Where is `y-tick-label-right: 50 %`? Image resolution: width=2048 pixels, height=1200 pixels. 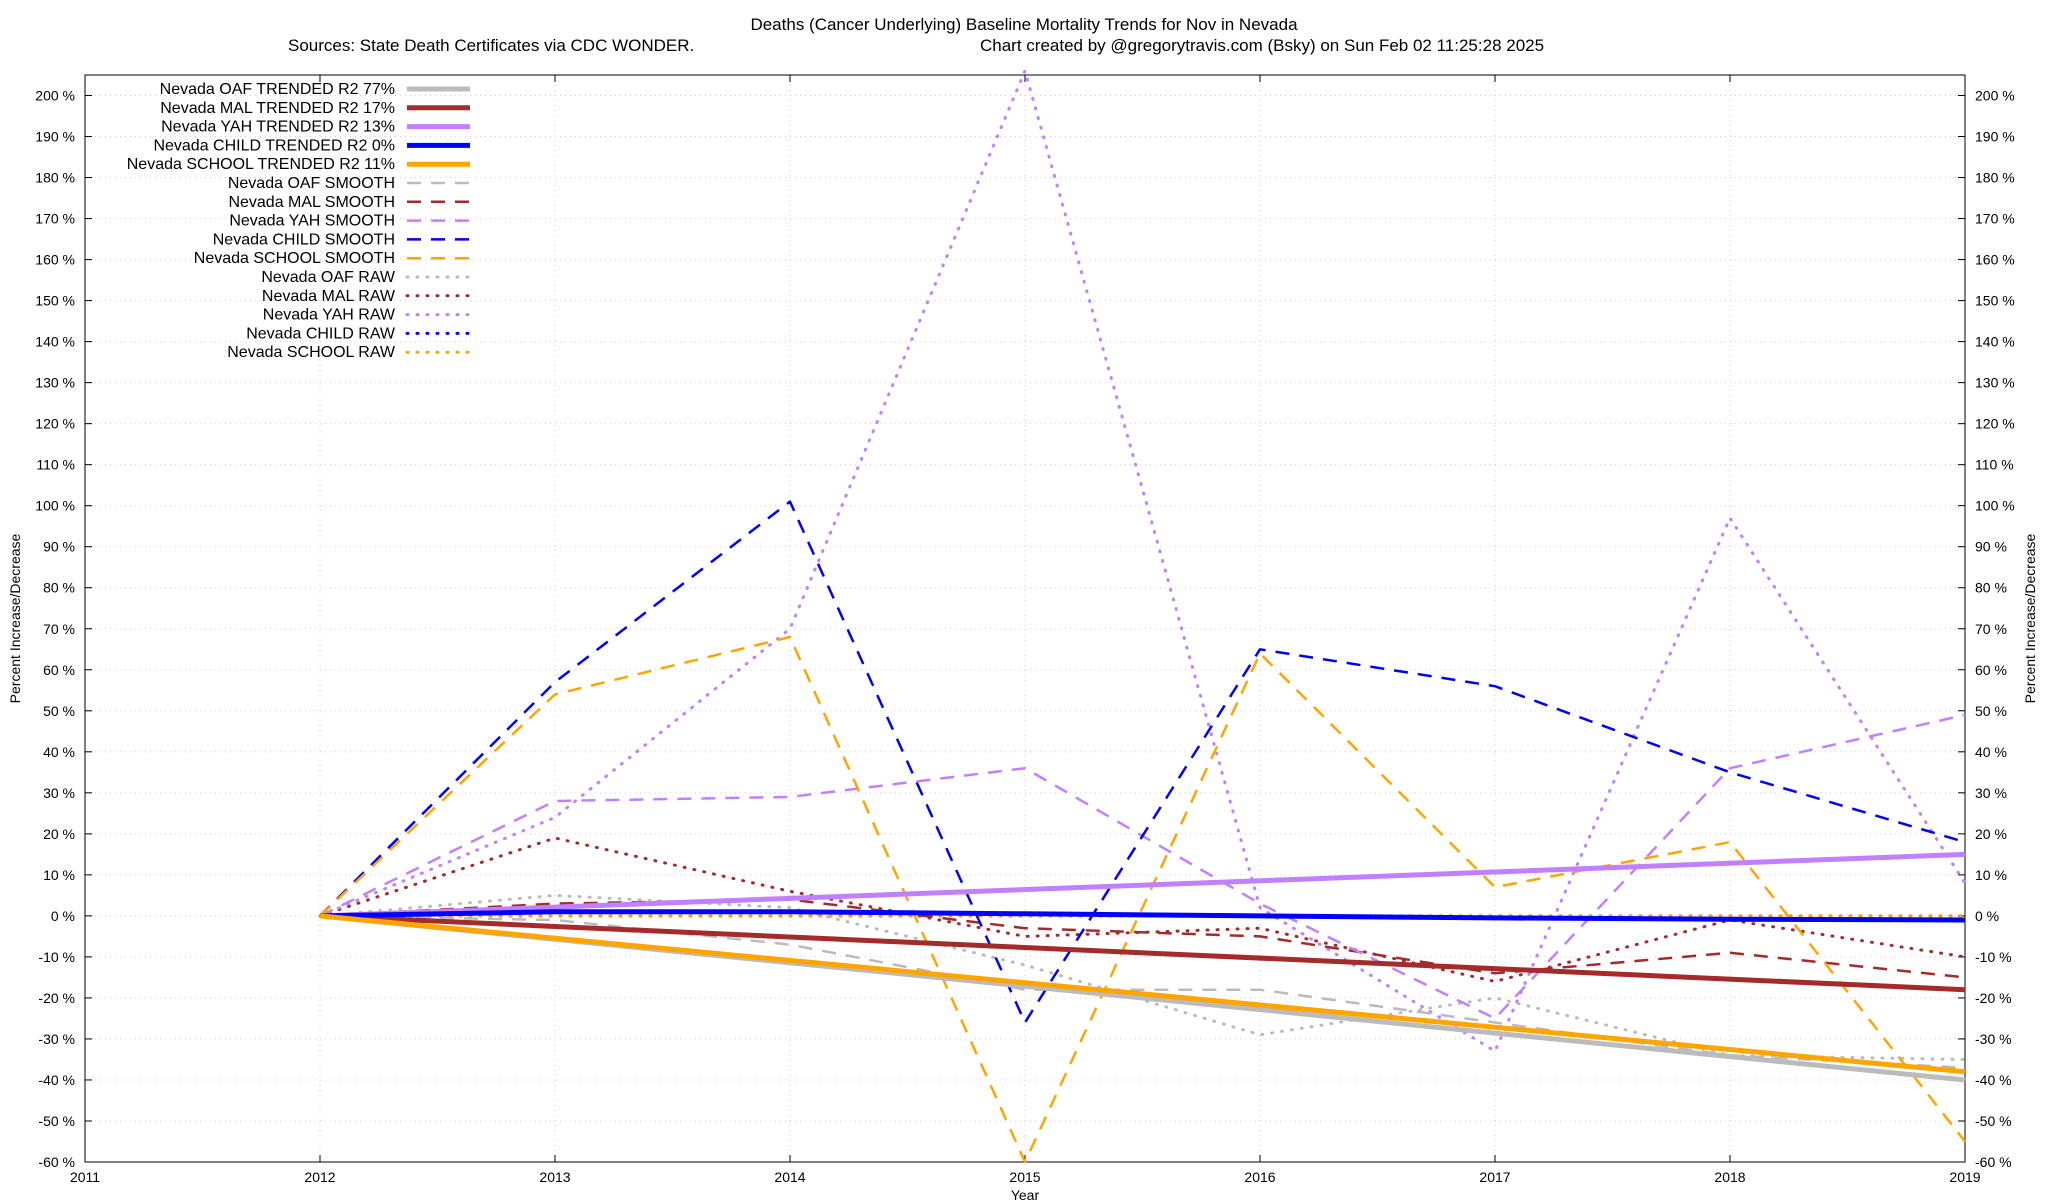 y-tick-label-right: 50 % is located at coordinates (1991, 711).